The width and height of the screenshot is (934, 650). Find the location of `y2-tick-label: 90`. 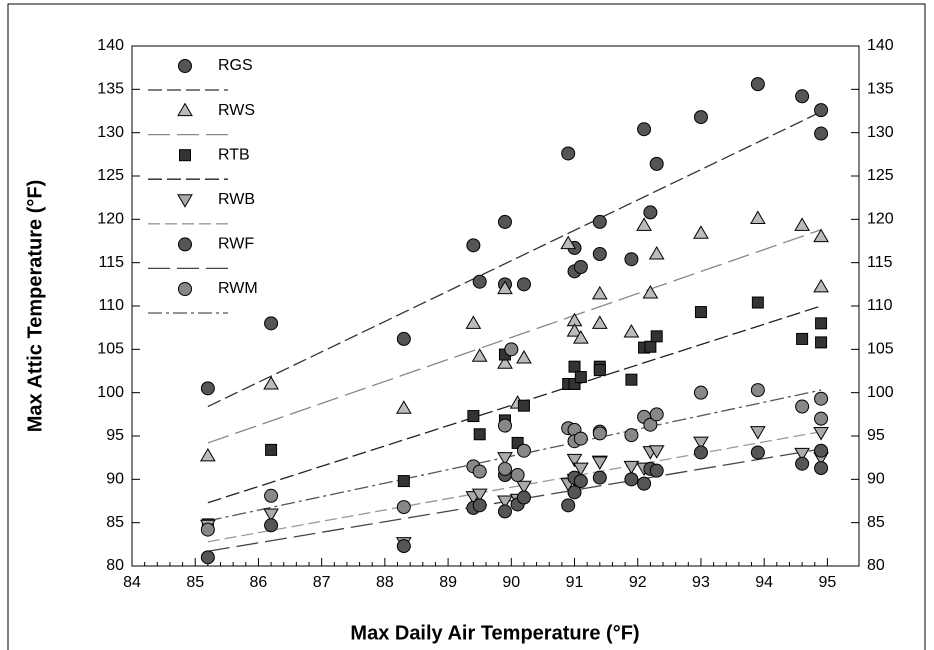

y2-tick-label: 90 is located at coordinates (876, 479).